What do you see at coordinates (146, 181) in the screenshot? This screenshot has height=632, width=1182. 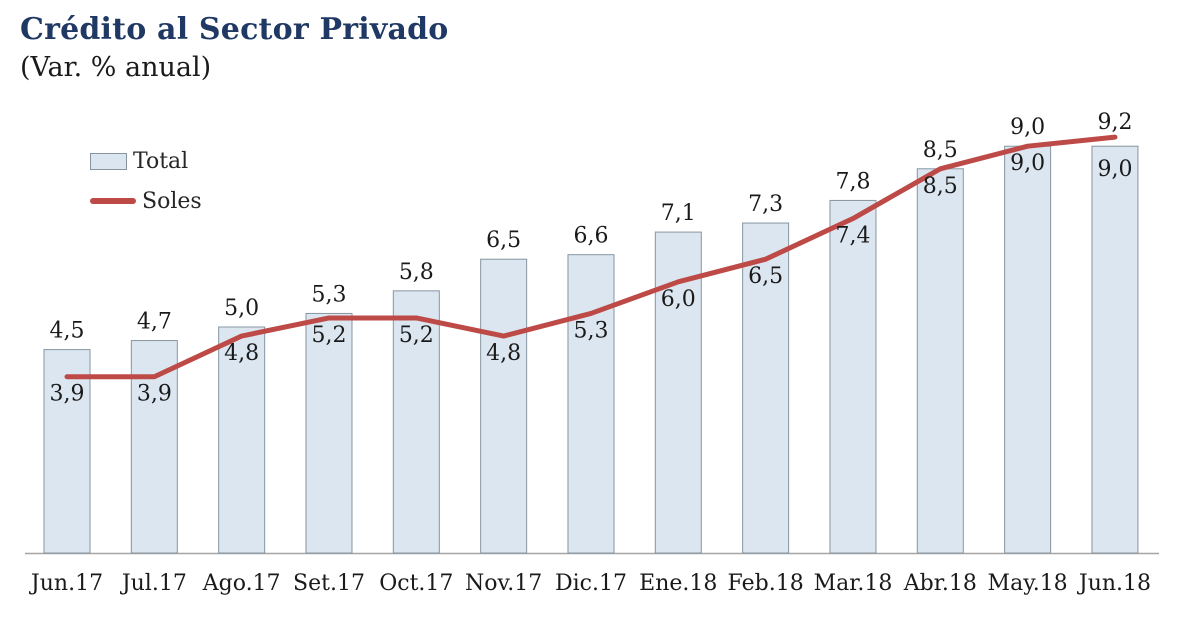 I see `legend: Total Soles` at bounding box center [146, 181].